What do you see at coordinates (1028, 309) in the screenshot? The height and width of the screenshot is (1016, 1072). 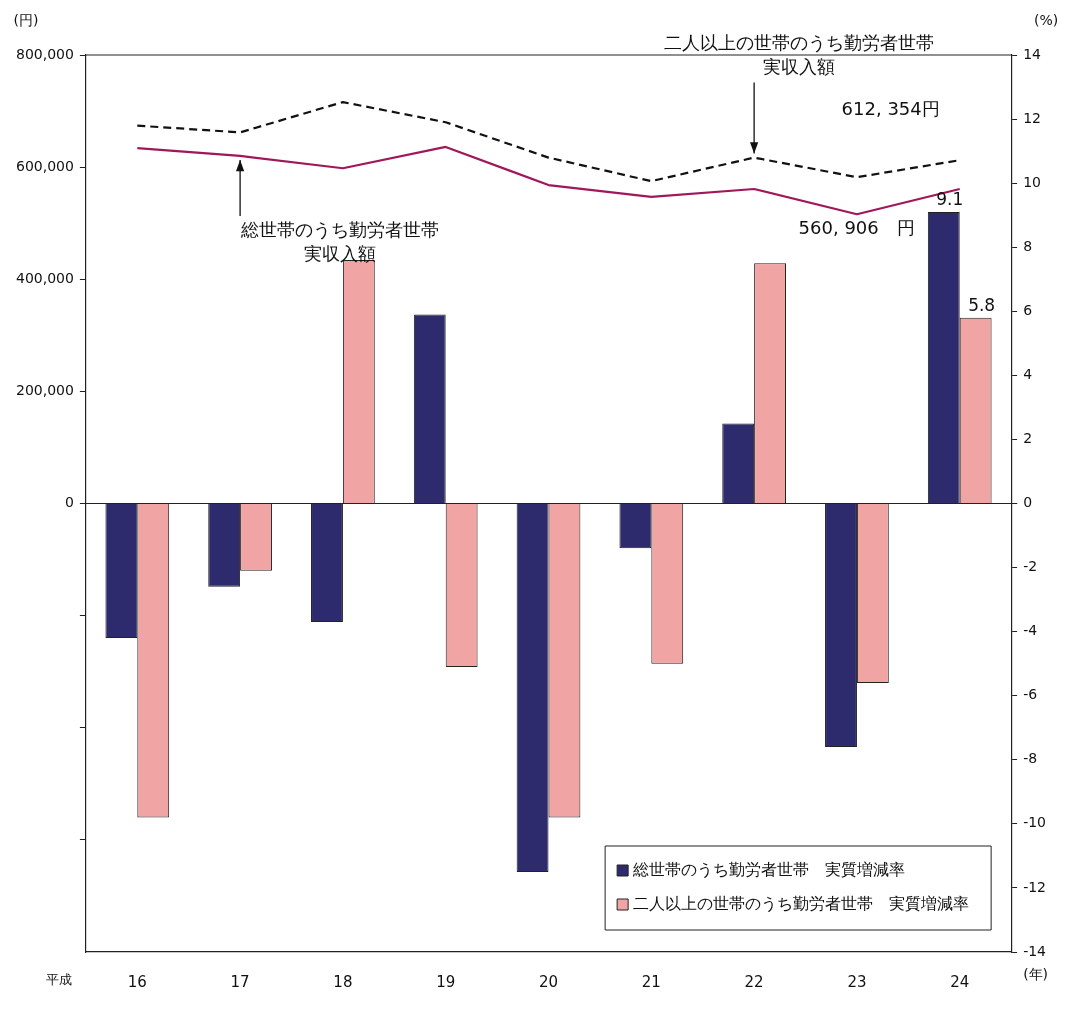 I see `y2-tick-label: 6` at bounding box center [1028, 309].